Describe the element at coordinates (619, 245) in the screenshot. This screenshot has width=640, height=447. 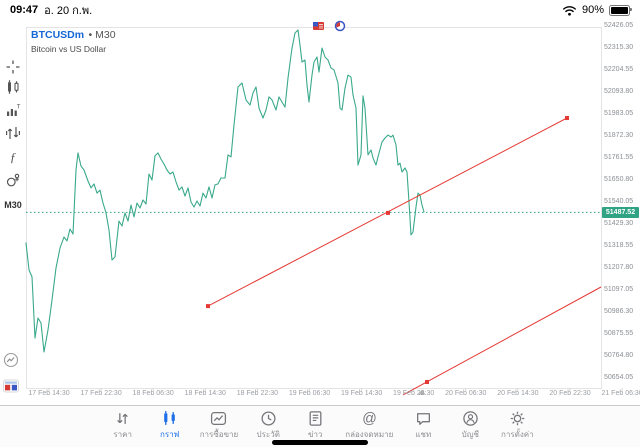
I see `price-axis-label: 51318.55` at that location.